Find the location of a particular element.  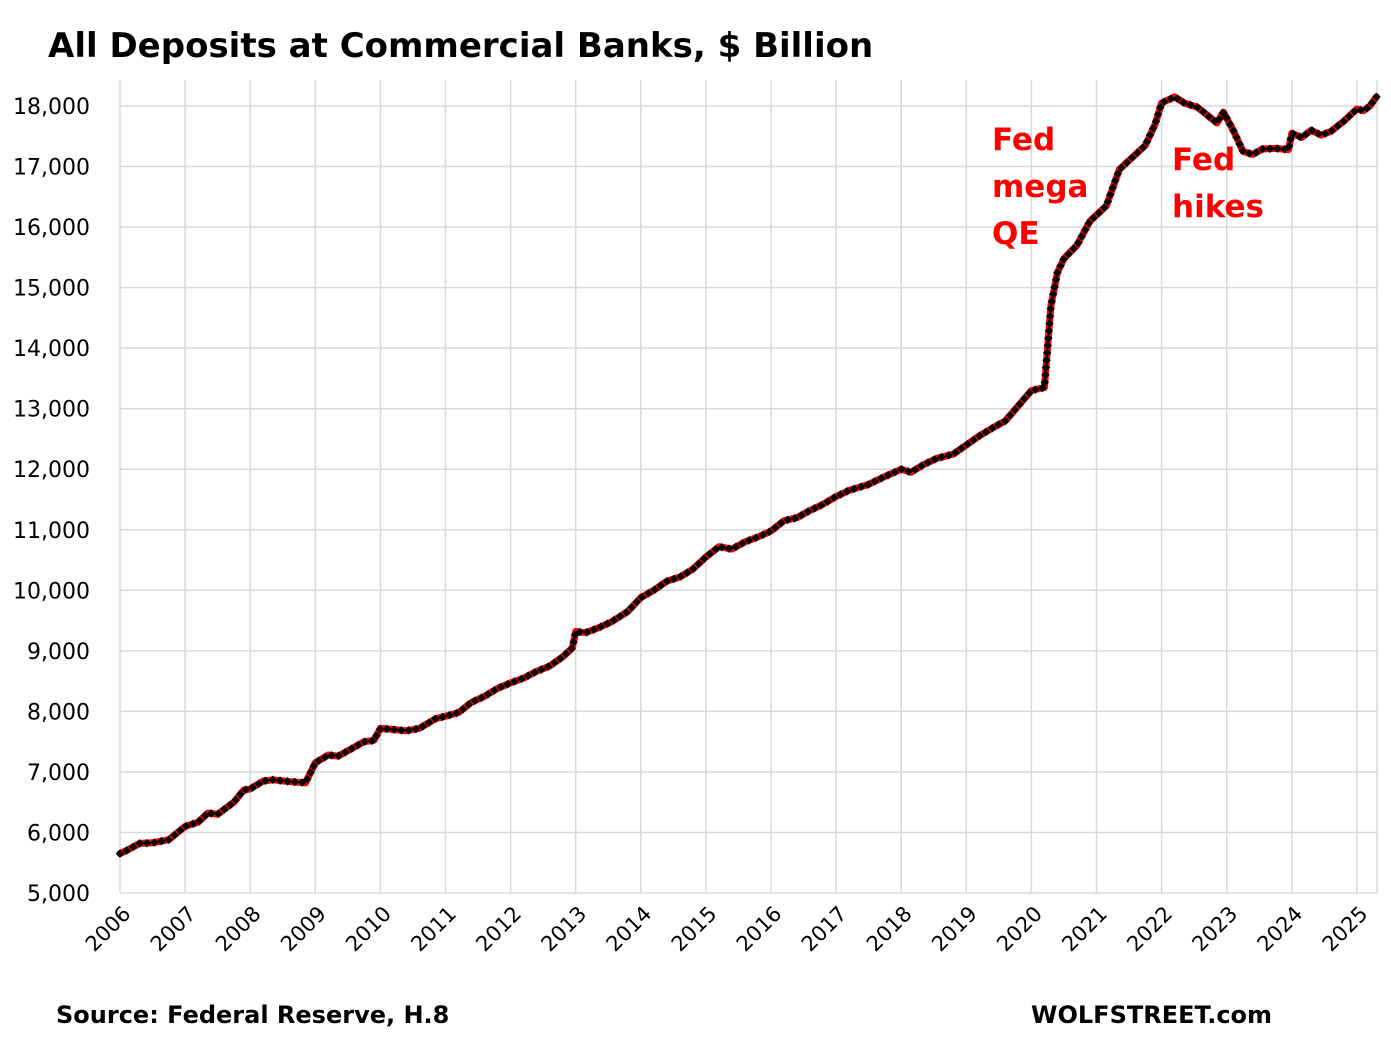

annotations: Fed mega QE Fed hikes is located at coordinates (1128, 187).